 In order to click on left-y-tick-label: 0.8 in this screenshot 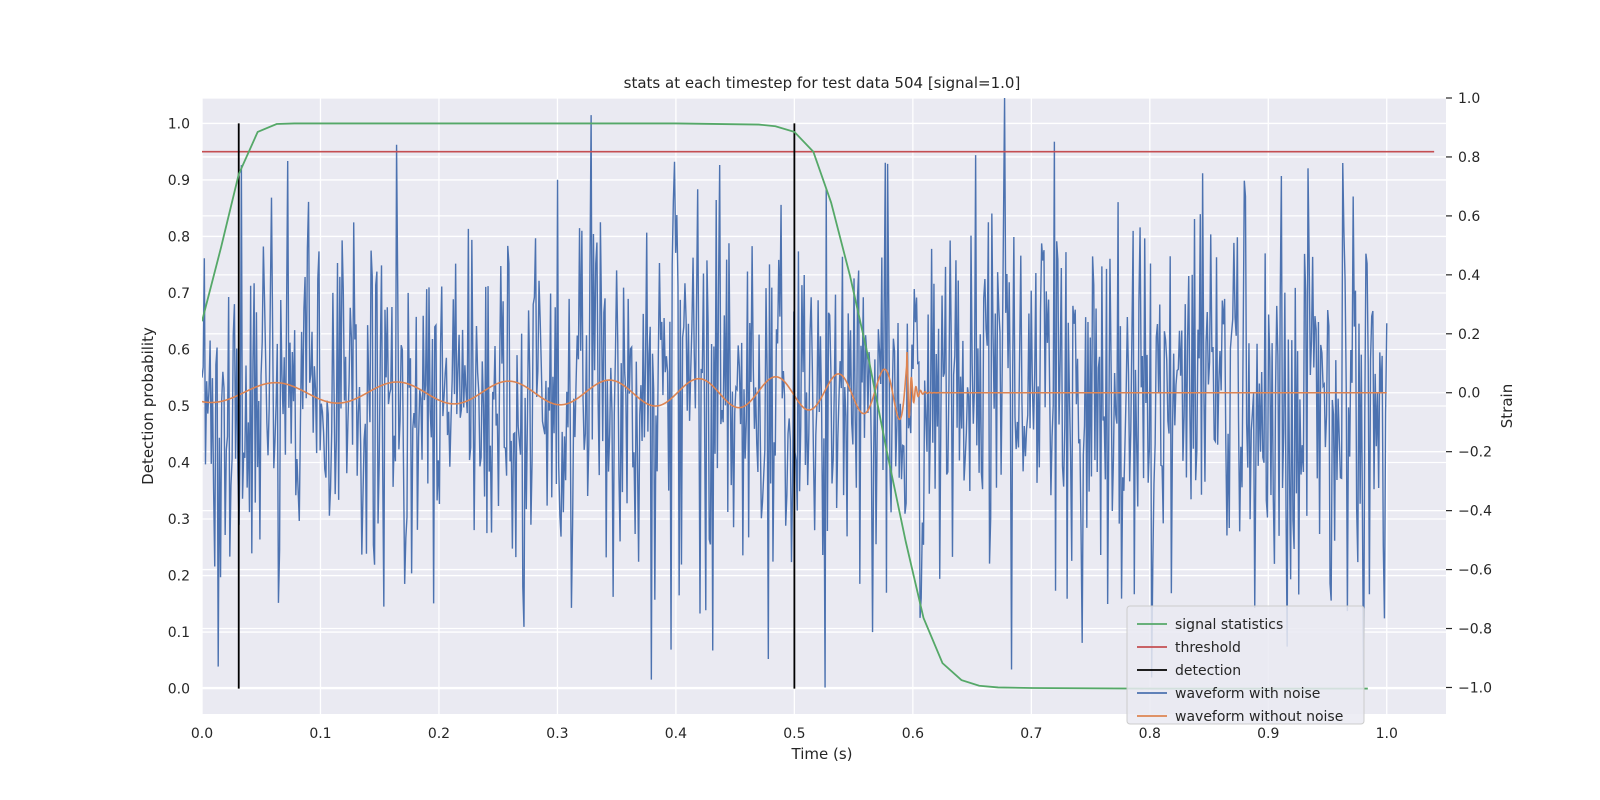, I will do `click(179, 237)`.